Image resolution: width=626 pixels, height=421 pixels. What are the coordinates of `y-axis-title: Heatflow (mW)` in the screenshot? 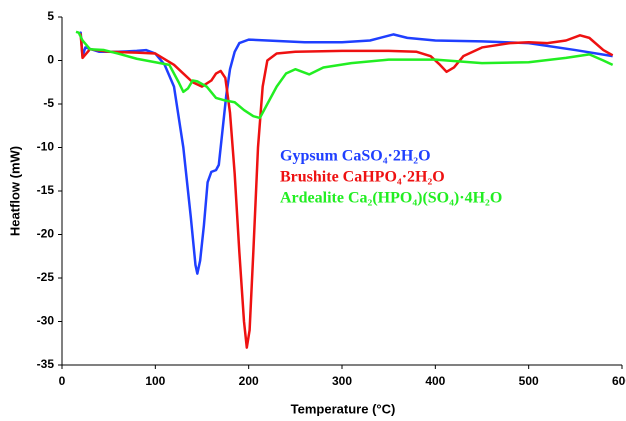 It's located at (14, 191).